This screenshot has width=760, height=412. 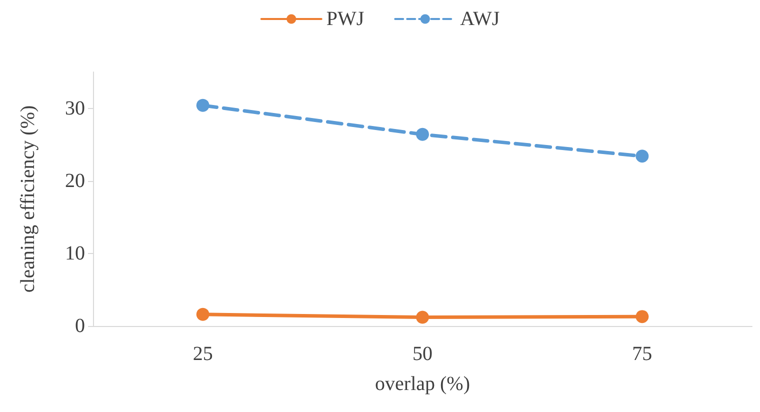 What do you see at coordinates (345, 19) in the screenshot?
I see `legend-label: PWJ` at bounding box center [345, 19].